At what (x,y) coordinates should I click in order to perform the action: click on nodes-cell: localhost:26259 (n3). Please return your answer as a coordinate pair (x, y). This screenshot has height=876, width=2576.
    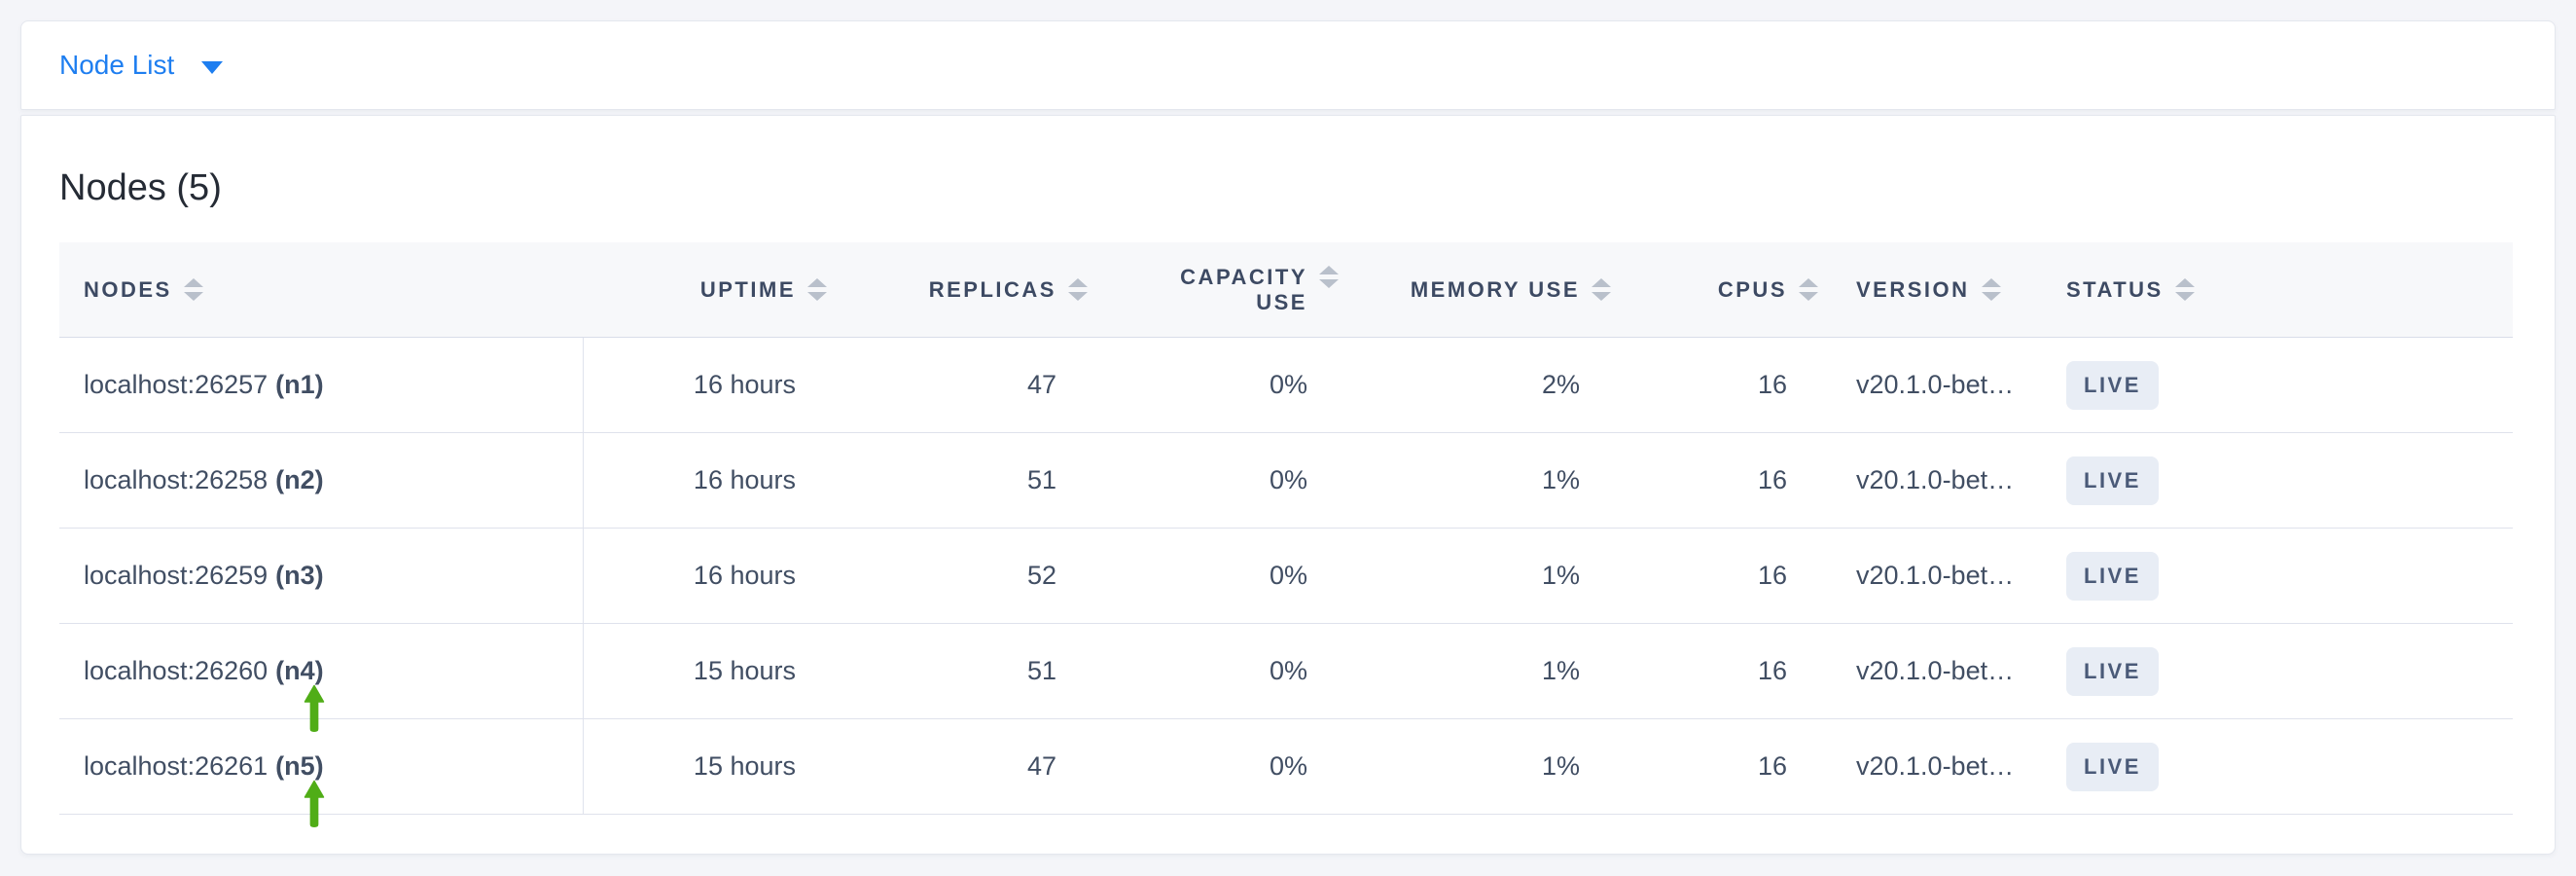
    Looking at the image, I should click on (321, 576).